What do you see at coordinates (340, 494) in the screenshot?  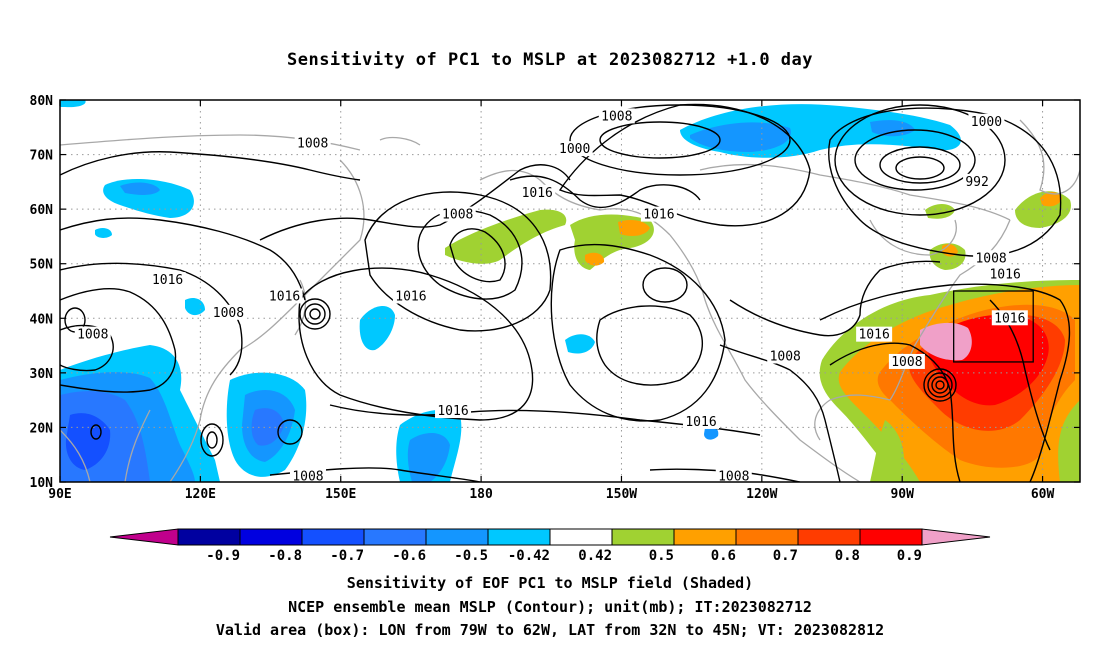 I see `lon-tick-label: 150E` at bounding box center [340, 494].